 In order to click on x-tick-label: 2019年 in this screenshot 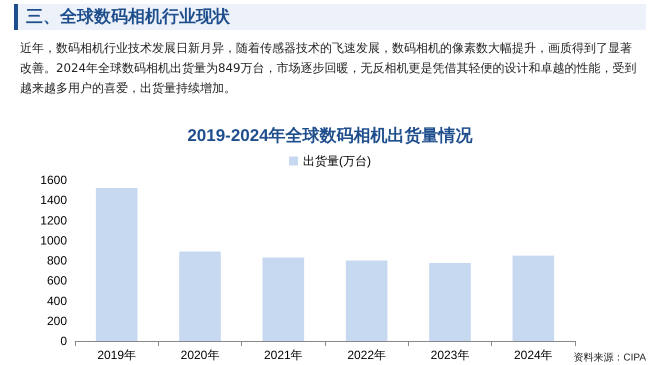, I will do `click(116, 355)`.